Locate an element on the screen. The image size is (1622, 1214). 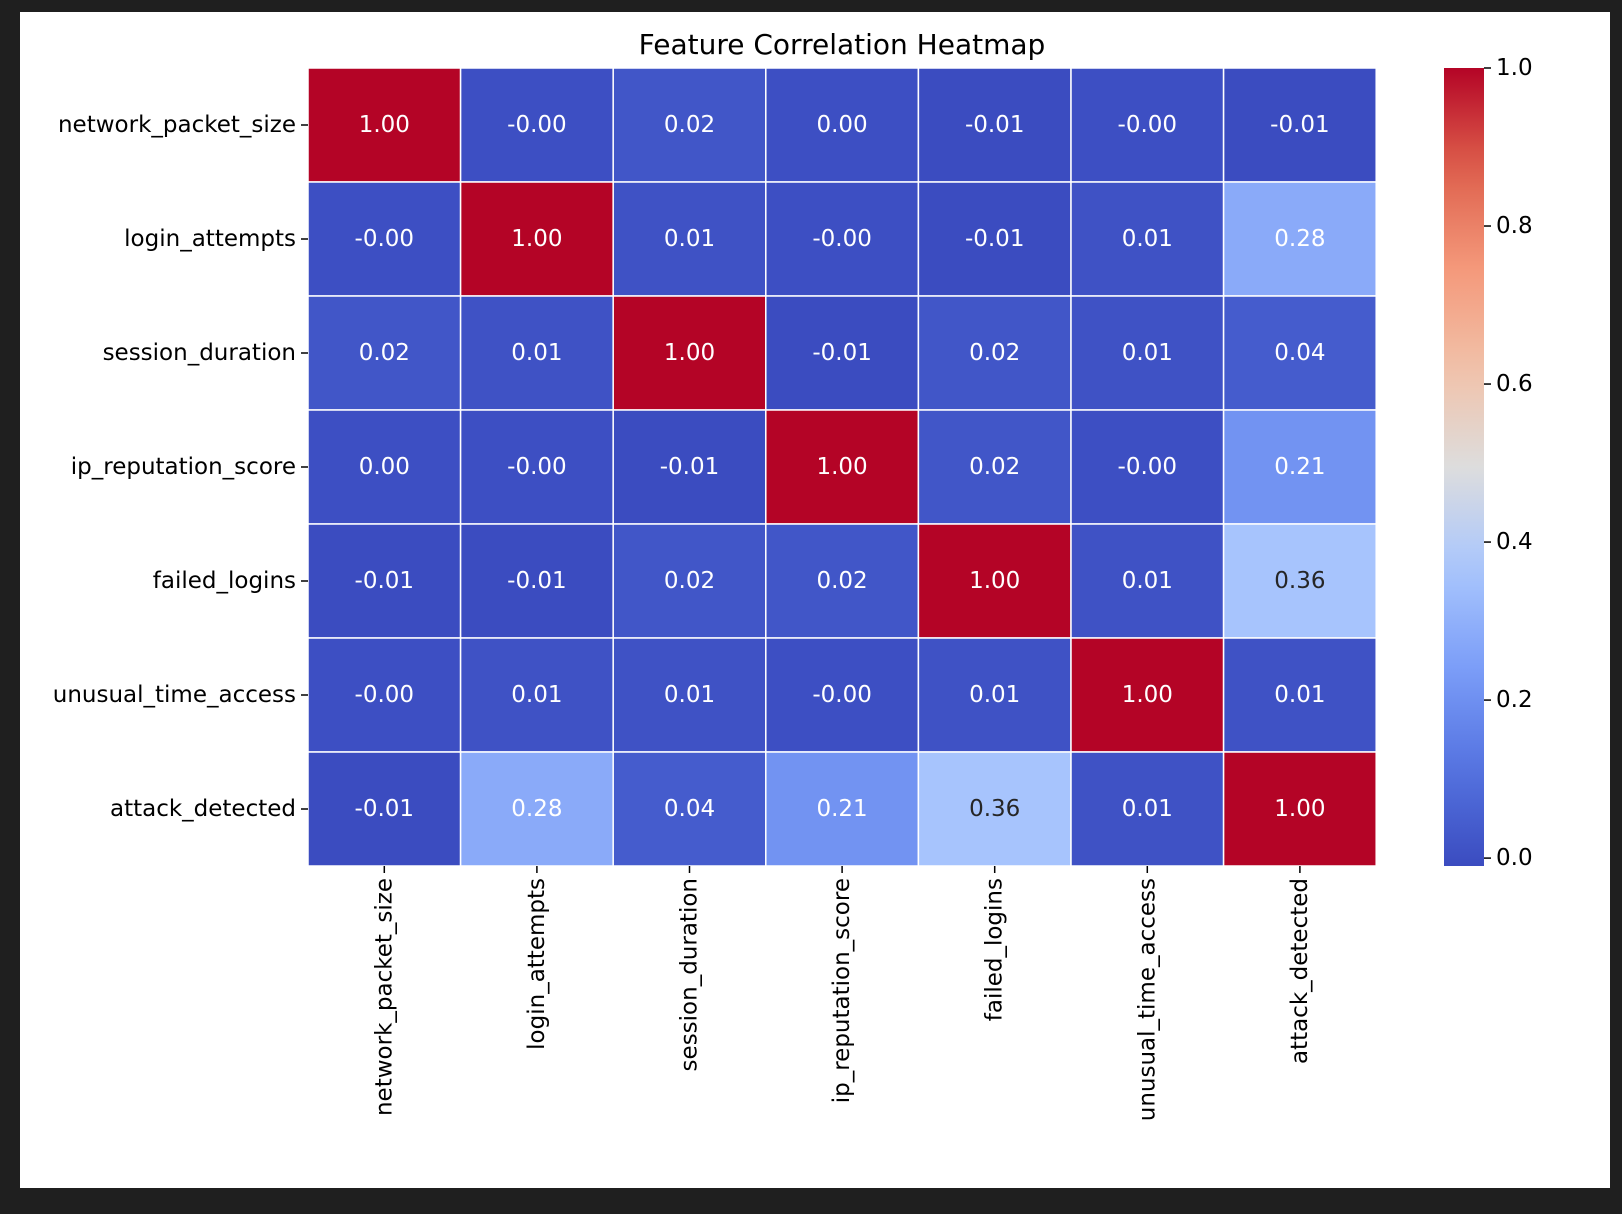
column-tick-label: network_packet_size is located at coordinates (384, 997).